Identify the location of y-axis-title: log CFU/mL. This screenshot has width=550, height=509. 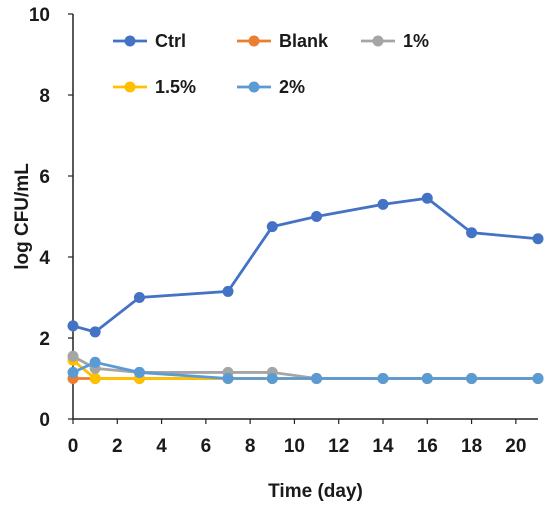
(22, 216).